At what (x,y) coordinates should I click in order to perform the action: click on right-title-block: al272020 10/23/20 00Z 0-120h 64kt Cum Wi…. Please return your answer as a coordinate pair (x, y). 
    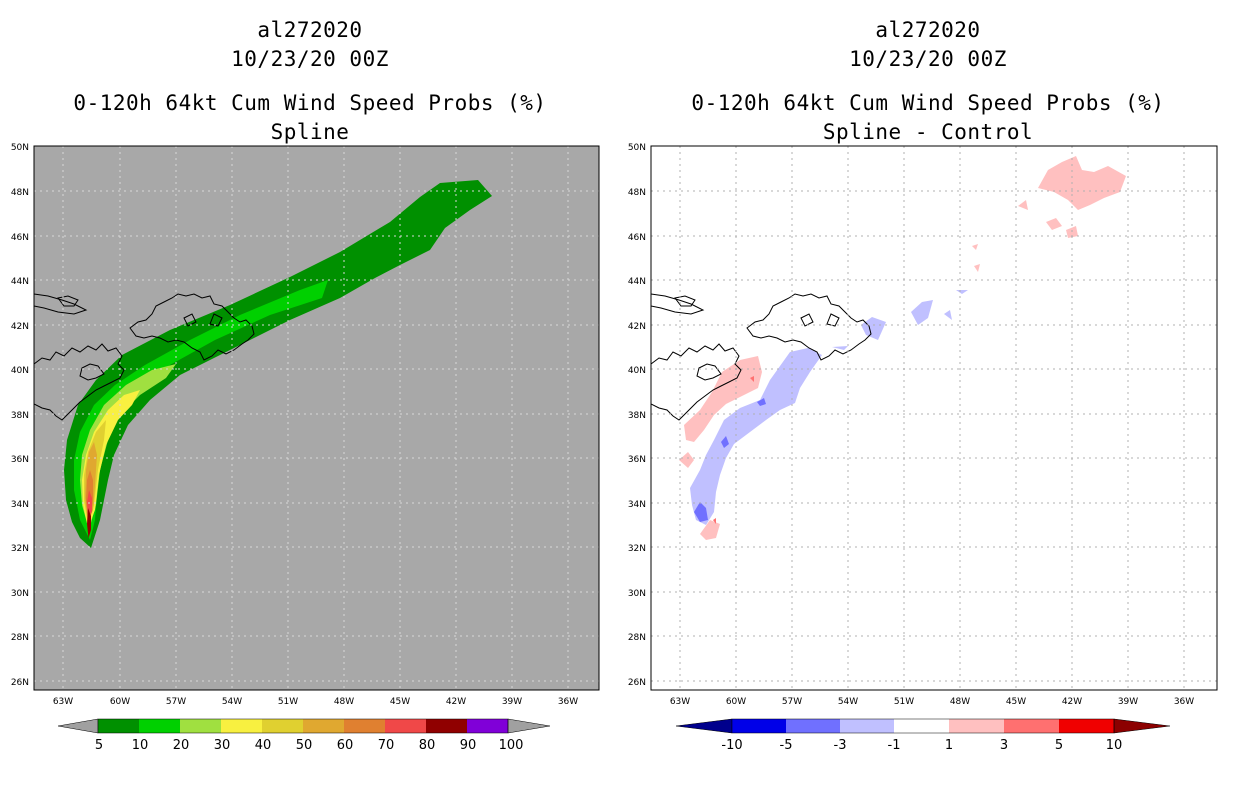
    Looking at the image, I should click on (928, 81).